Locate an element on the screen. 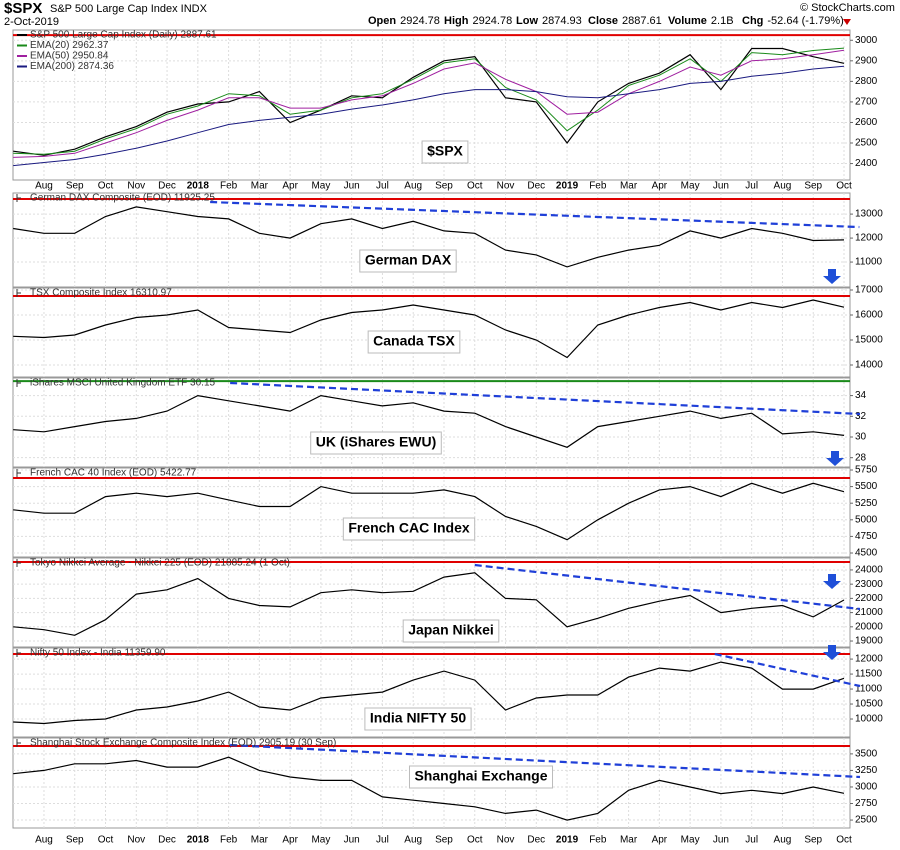 Image resolution: width=900 pixels, height=850 pixels. legend-entry: French CAC 40 Index (EOD) 5422.77 is located at coordinates (113, 473).